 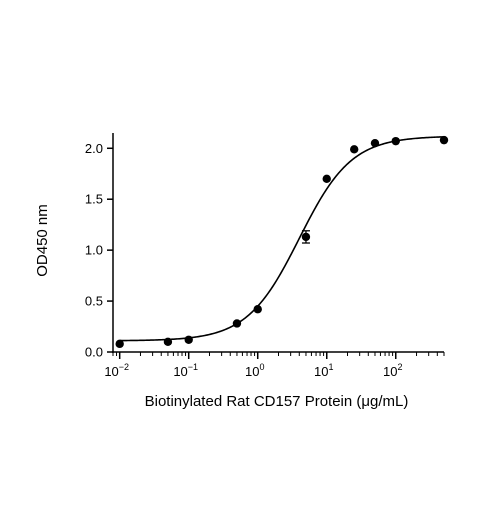 I want to click on y-tick-label: 1.0, so click(x=94, y=250).